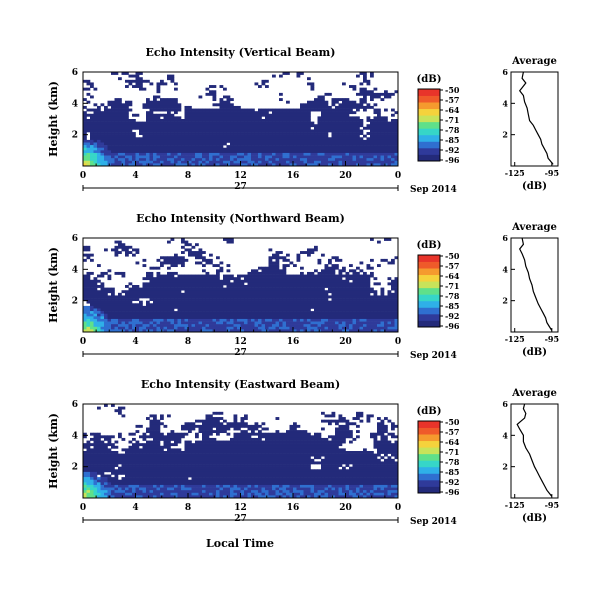  What do you see at coordinates (433, 356) in the screenshot?
I see `date-label: Sep 2014` at bounding box center [433, 356].